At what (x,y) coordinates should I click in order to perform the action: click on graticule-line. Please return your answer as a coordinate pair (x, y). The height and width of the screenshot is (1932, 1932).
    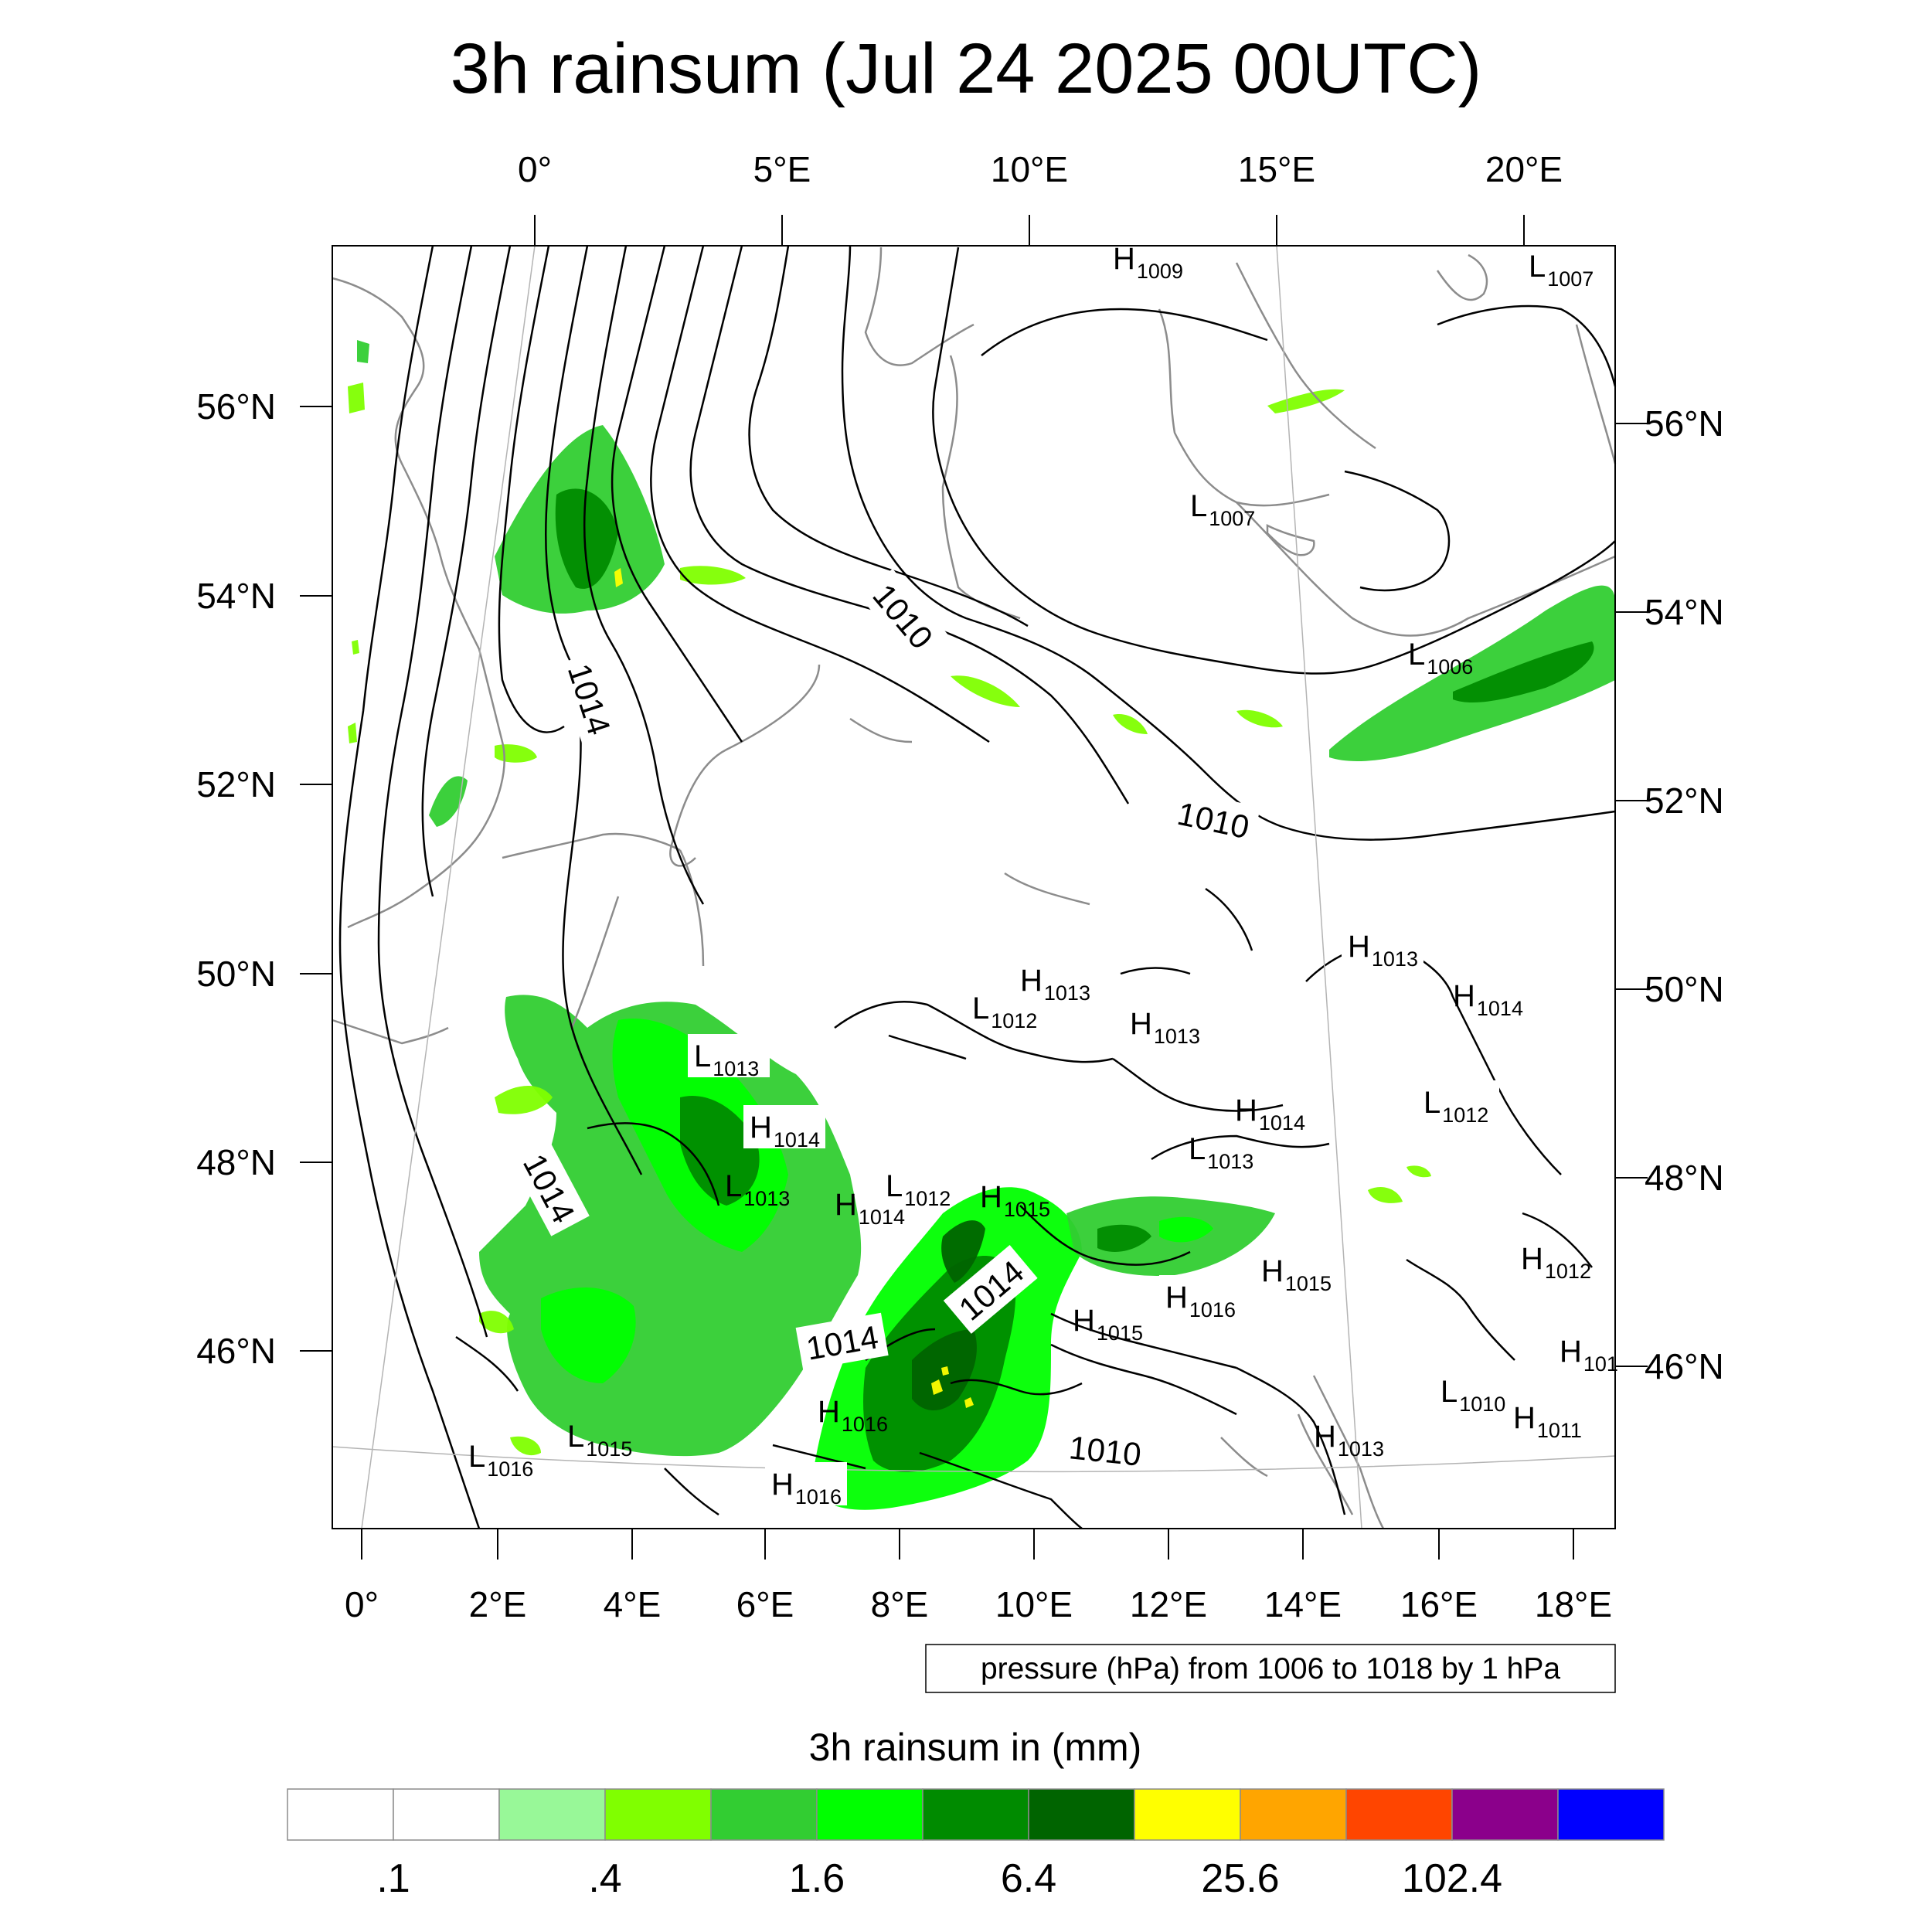
    Looking at the image, I should click on (449, 887).